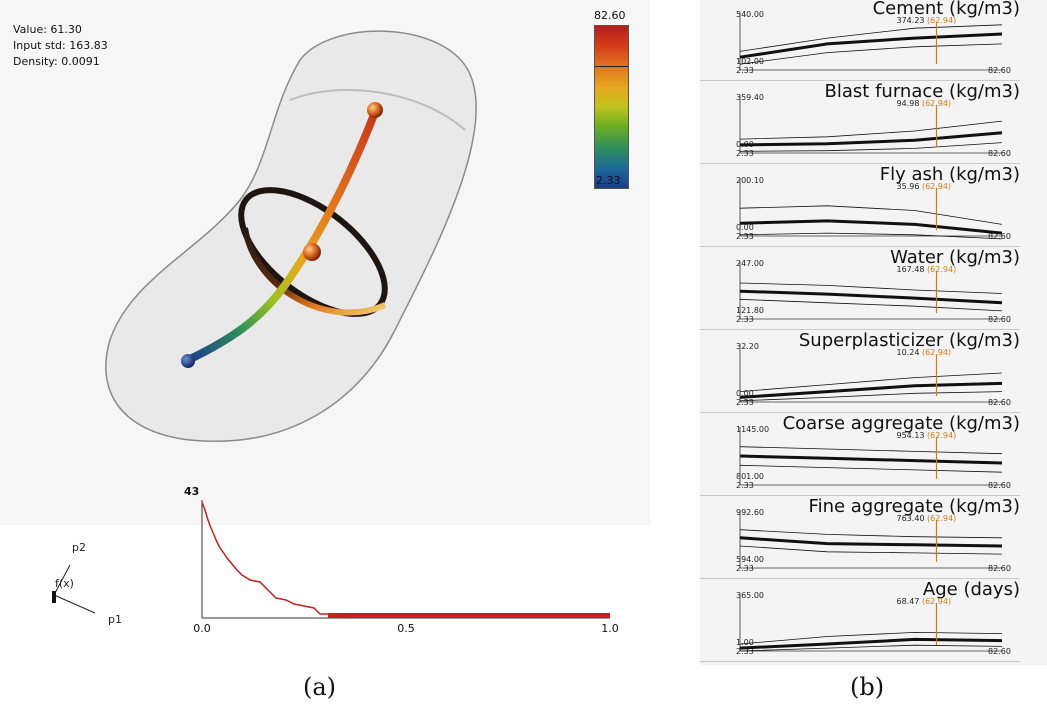  I want to click on current-value-label: 35.96 (62.94), so click(924, 186).